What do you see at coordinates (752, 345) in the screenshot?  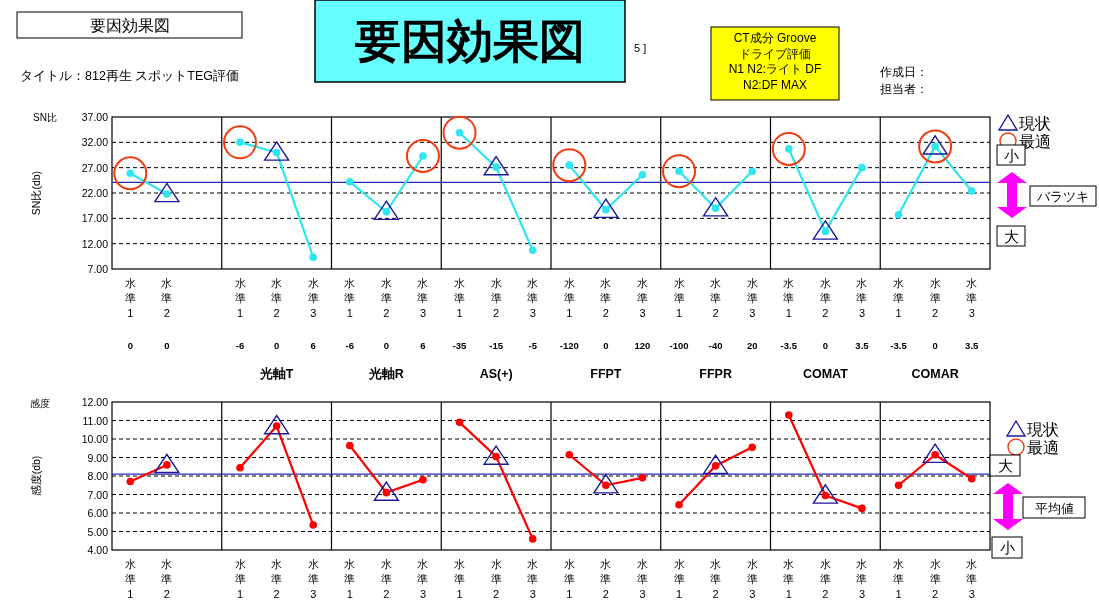 I see `text: 20` at bounding box center [752, 345].